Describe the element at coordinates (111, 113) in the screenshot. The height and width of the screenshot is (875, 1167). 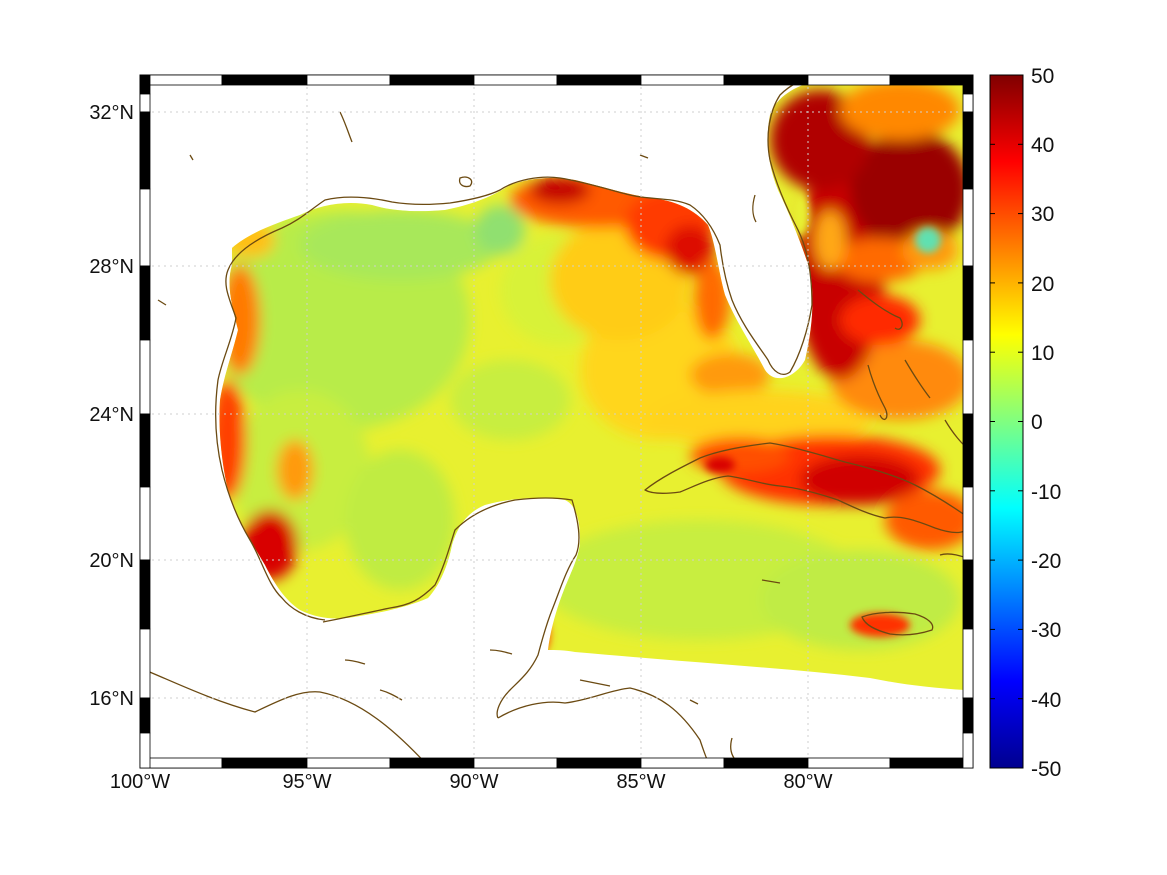
I see `lat-tick-label: 32°N` at that location.